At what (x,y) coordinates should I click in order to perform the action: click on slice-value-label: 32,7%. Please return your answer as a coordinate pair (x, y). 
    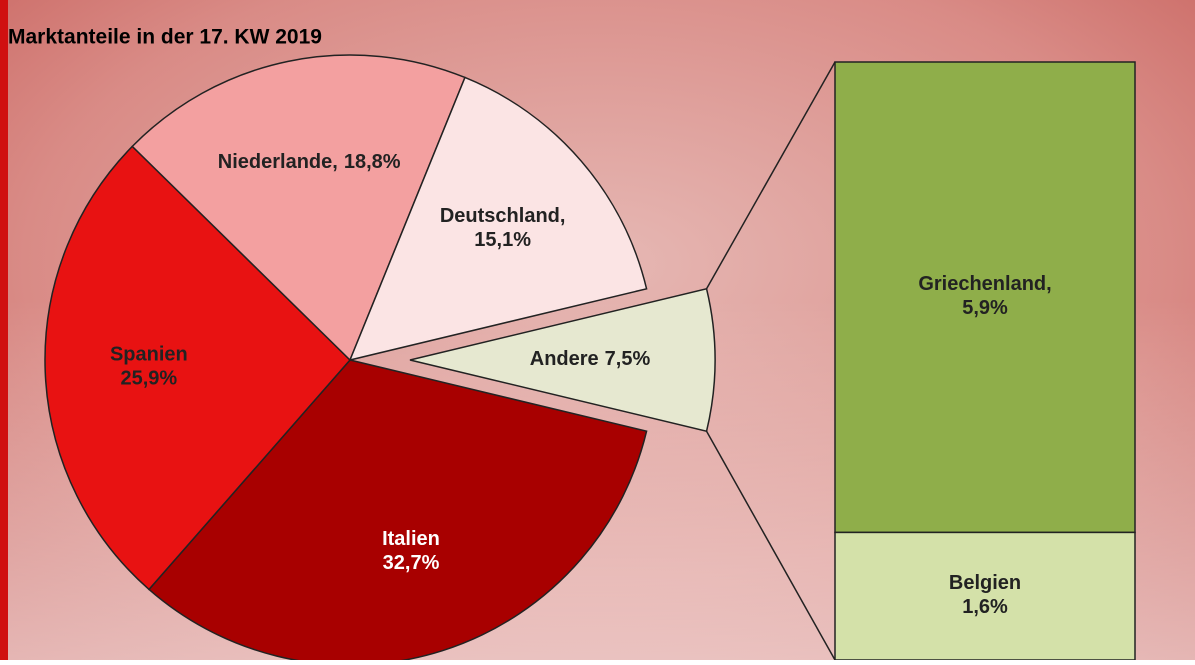
    Looking at the image, I should click on (411, 563).